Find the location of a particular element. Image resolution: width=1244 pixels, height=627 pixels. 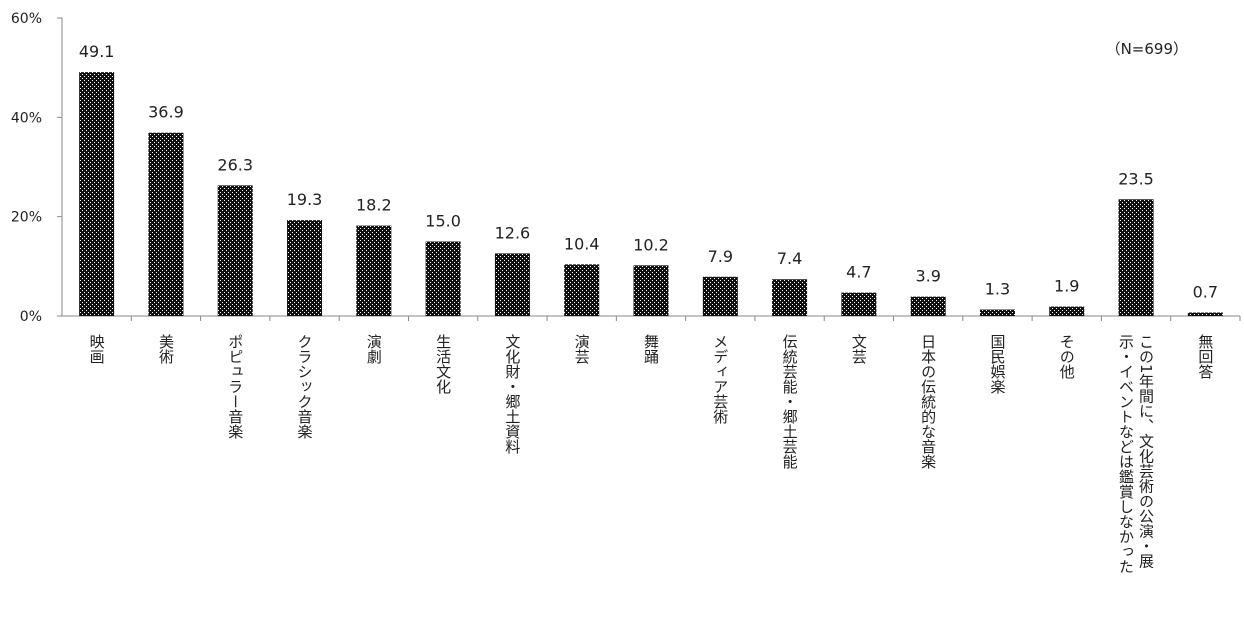

category-label: 映画 is located at coordinates (97, 349).